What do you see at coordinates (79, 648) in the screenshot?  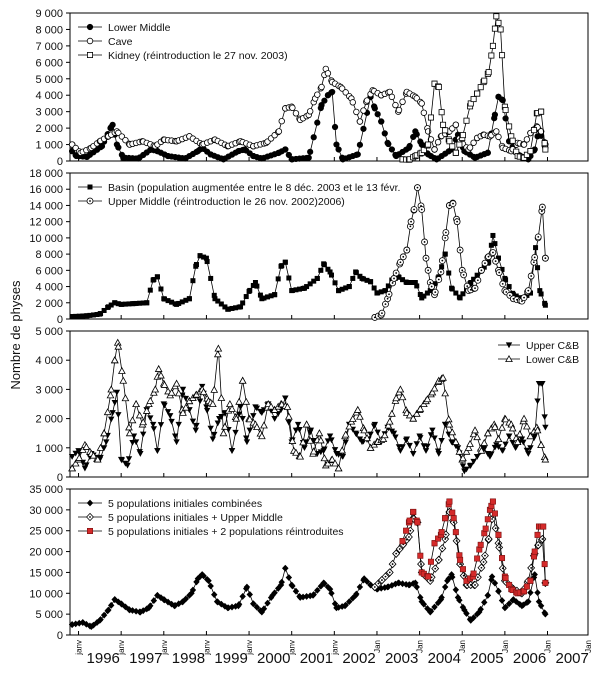 I see `month-label: janv` at bounding box center [79, 648].